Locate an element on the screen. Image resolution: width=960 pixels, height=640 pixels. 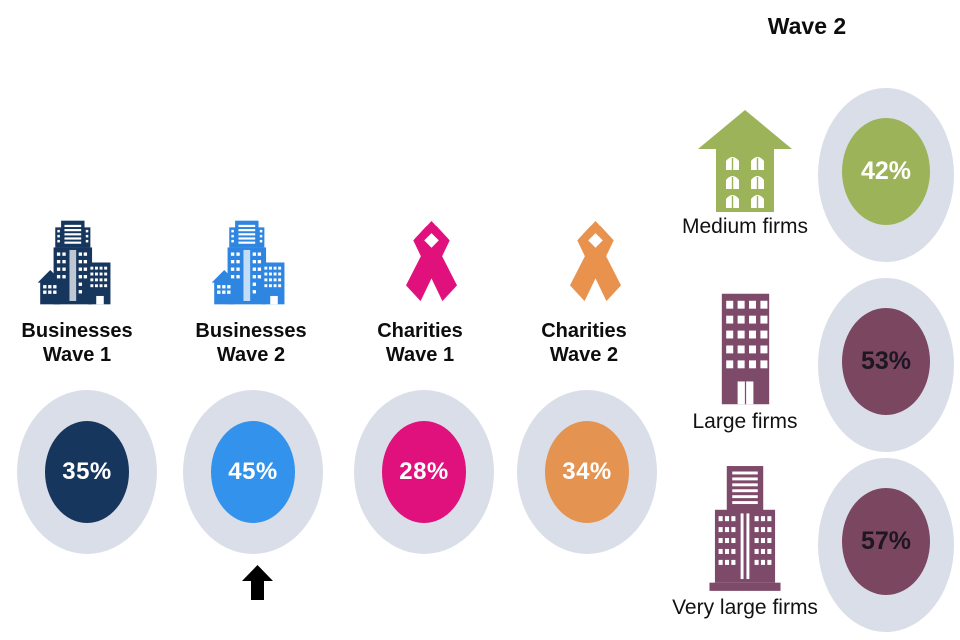
percentage-bubble: 35% is located at coordinates (87, 472).